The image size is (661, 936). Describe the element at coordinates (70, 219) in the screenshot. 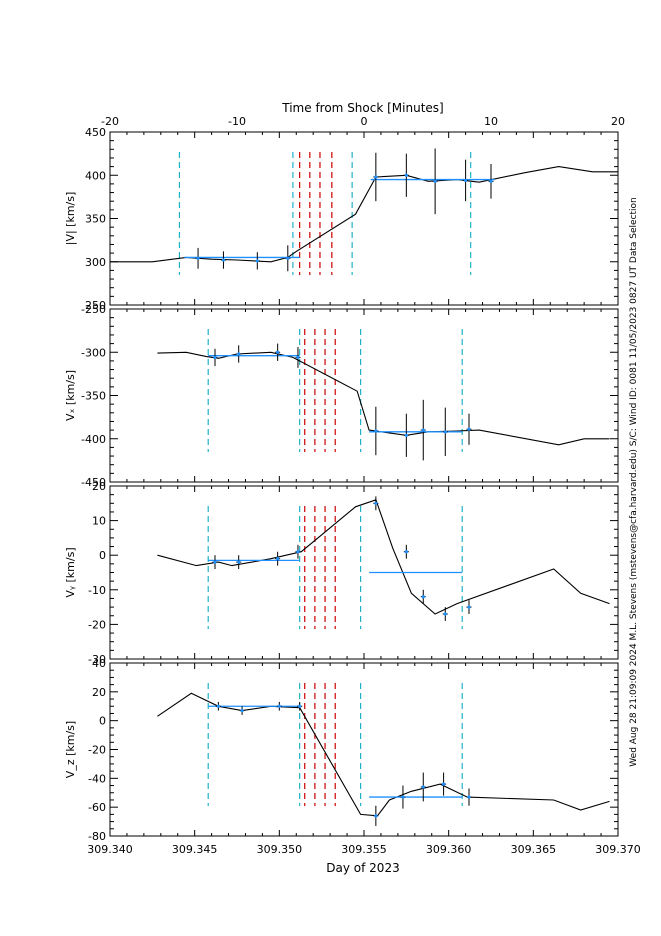

I see `y-axis-label: |V| [km/s]` at that location.